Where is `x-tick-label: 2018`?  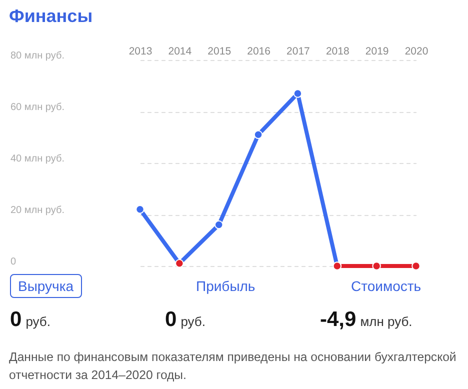
x-tick-label: 2018 is located at coordinates (338, 52).